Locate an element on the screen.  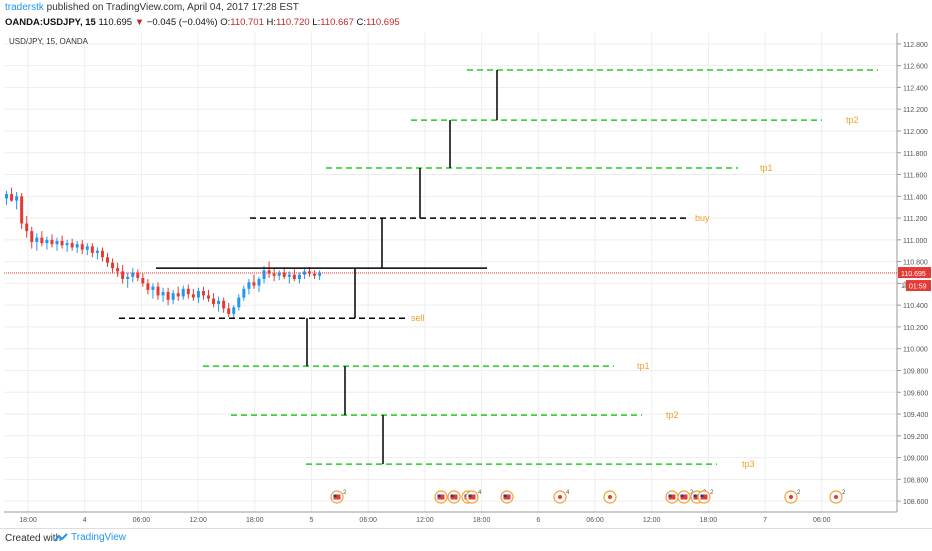
y-tick-label: 109.800 is located at coordinates (915, 371).